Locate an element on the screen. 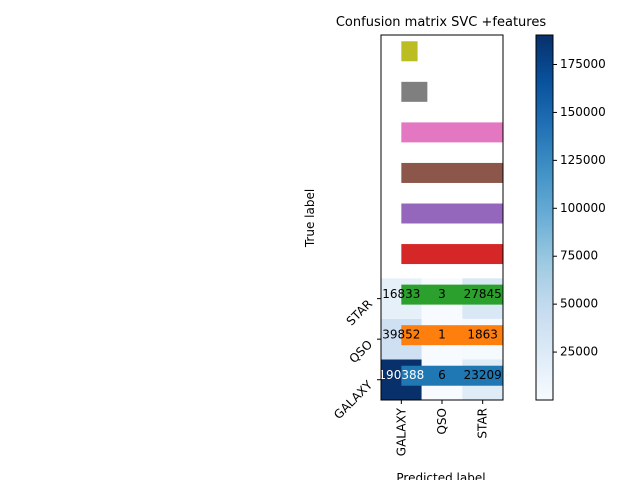 Image resolution: width=640 pixels, height=484 pixels. x-tick-label: QSO is located at coordinates (442, 421).